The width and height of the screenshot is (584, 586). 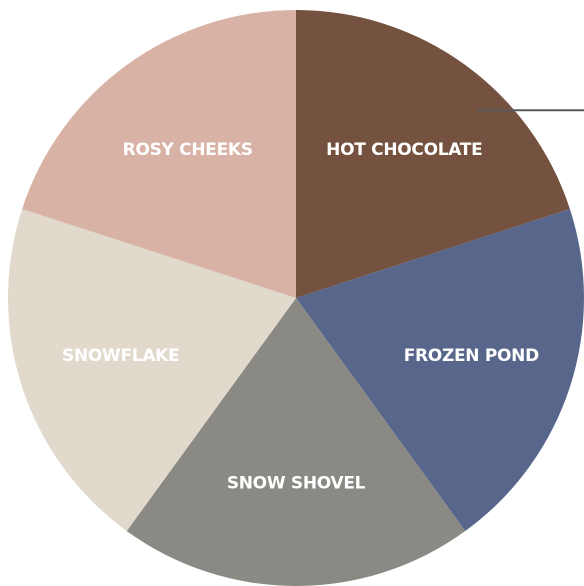 I want to click on slice-label-hot-chocolate: HOT CHOCOLATE, so click(x=404, y=150).